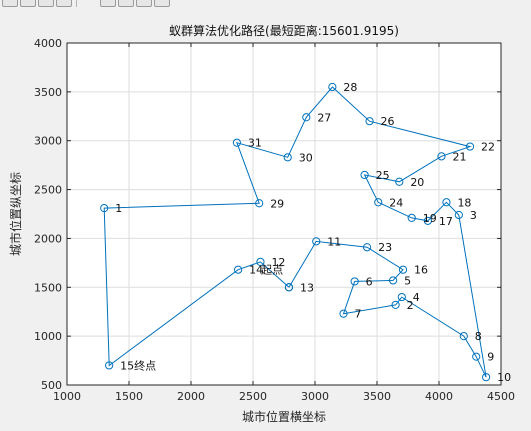 Image resolution: width=531 pixels, height=431 pixels. I want to click on x-tick-label: 2000, so click(191, 396).